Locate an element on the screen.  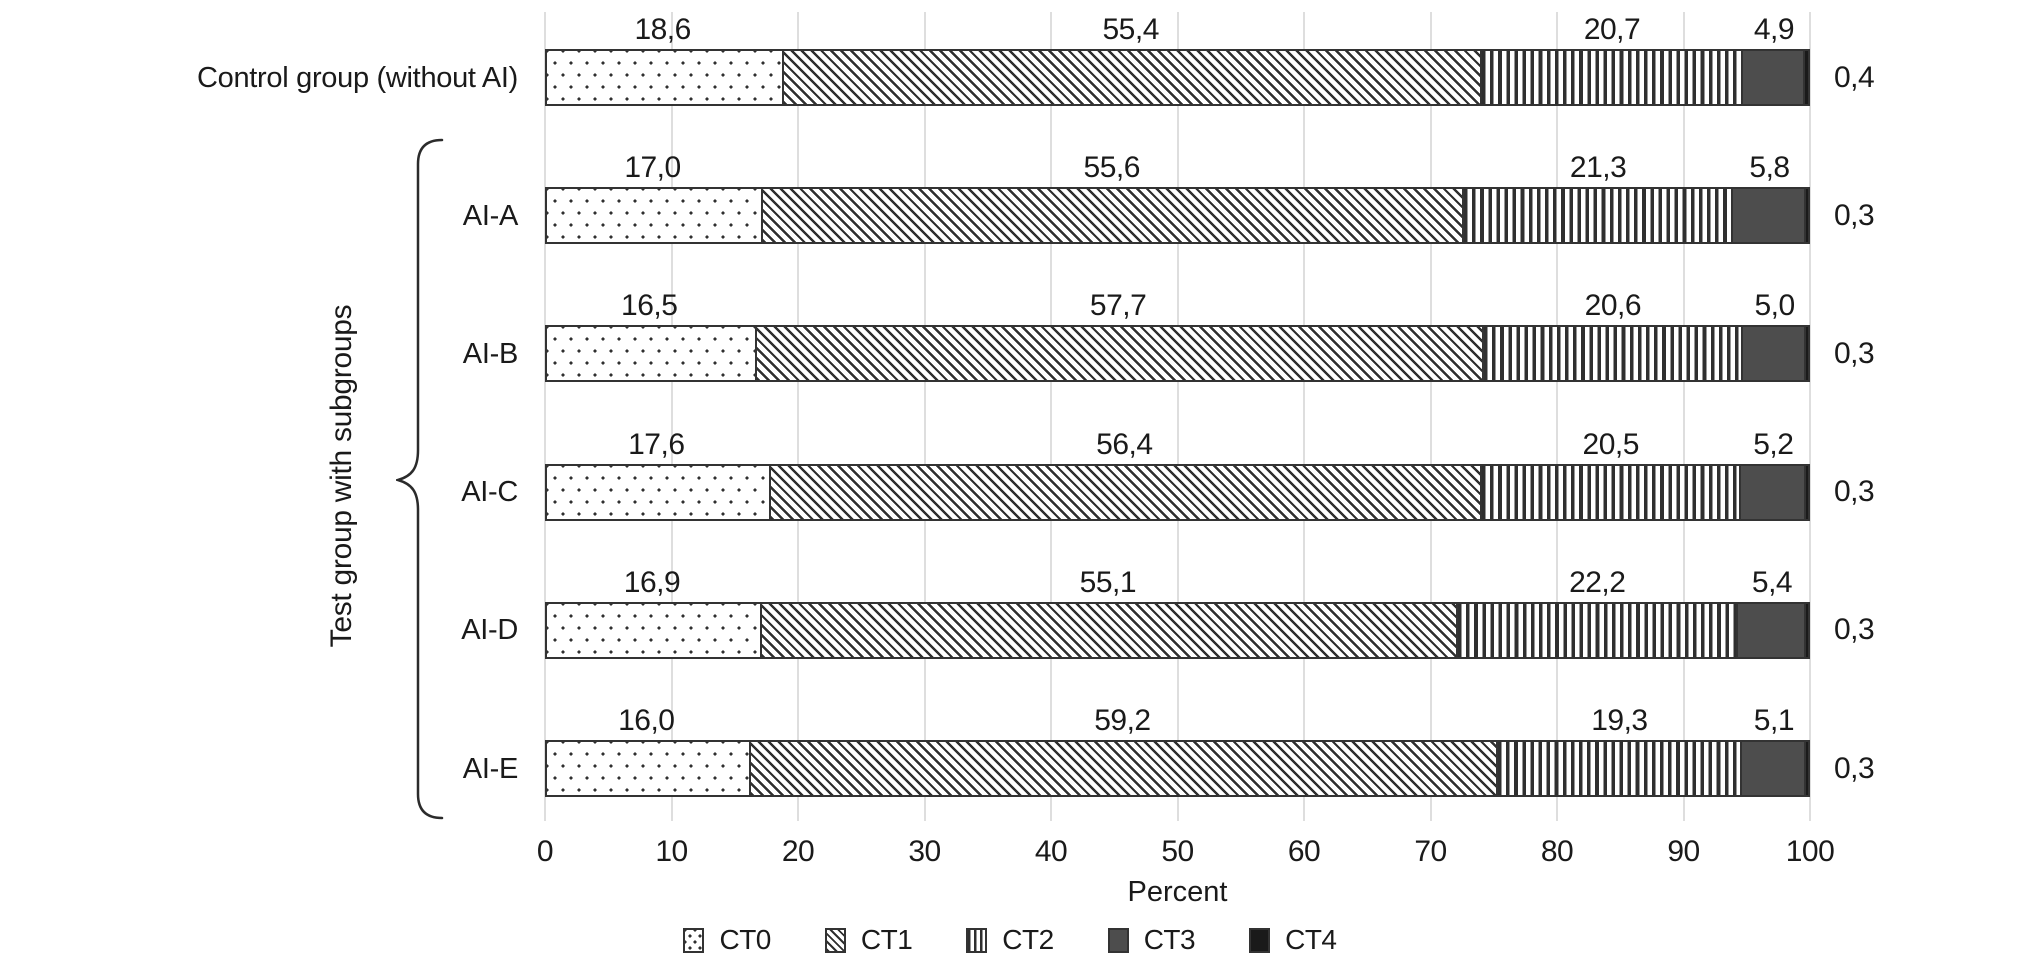
x-tick-30: 30 is located at coordinates (924, 851).